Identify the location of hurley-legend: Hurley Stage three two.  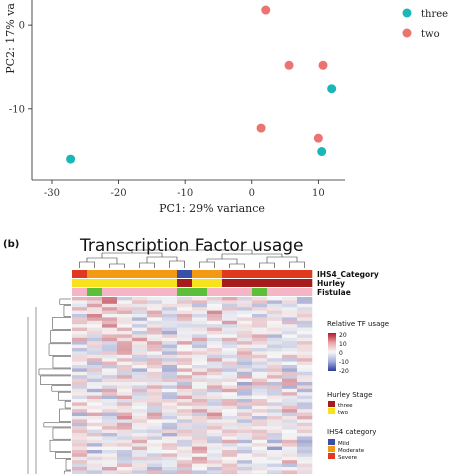
(349, 403).